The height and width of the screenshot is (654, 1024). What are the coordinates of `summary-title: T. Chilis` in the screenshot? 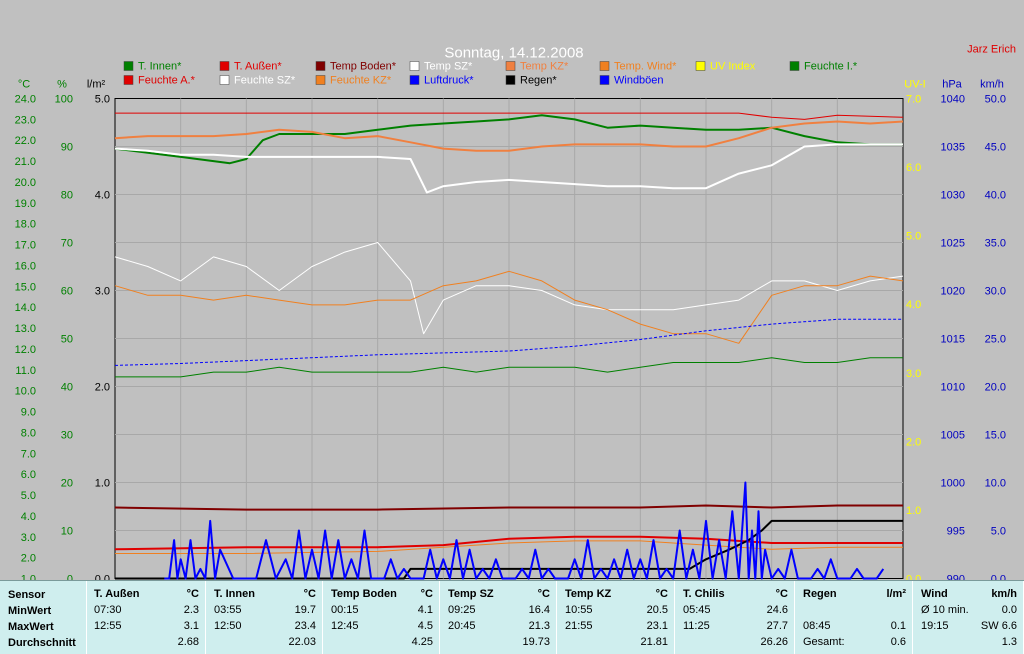 It's located at (704, 594).